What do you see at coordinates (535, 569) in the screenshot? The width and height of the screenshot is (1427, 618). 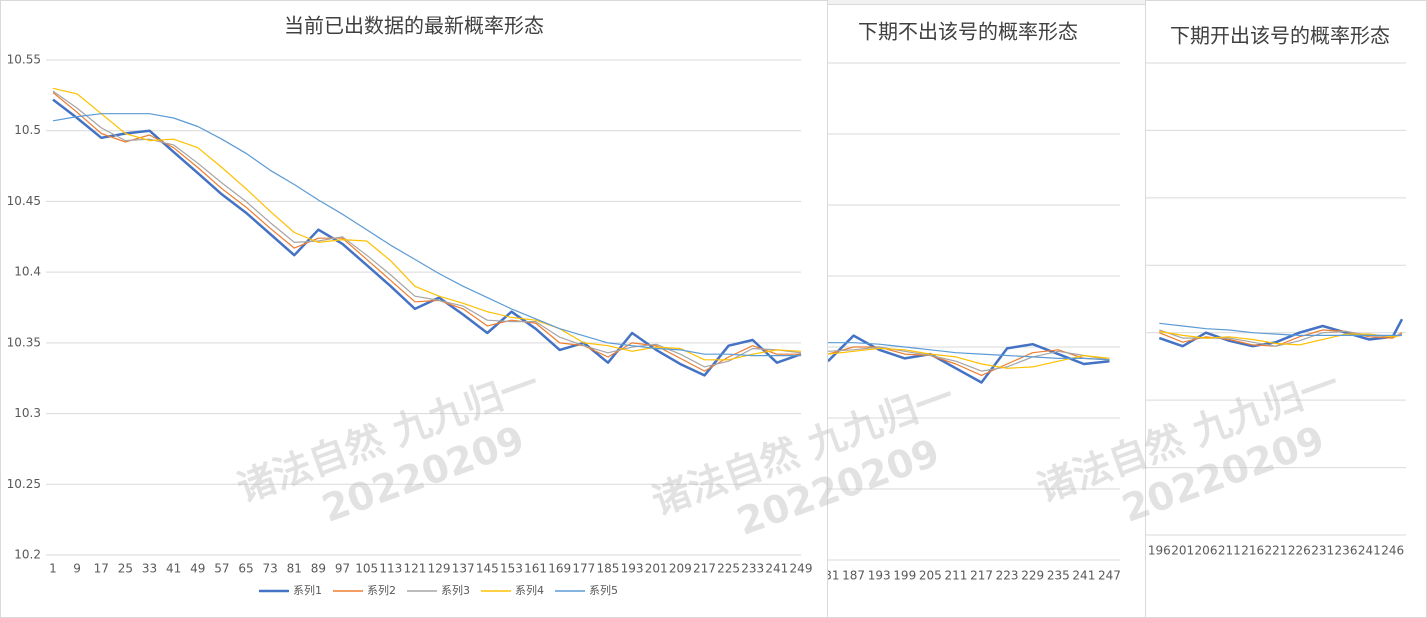 I see `x-tick-label: 161` at bounding box center [535, 569].